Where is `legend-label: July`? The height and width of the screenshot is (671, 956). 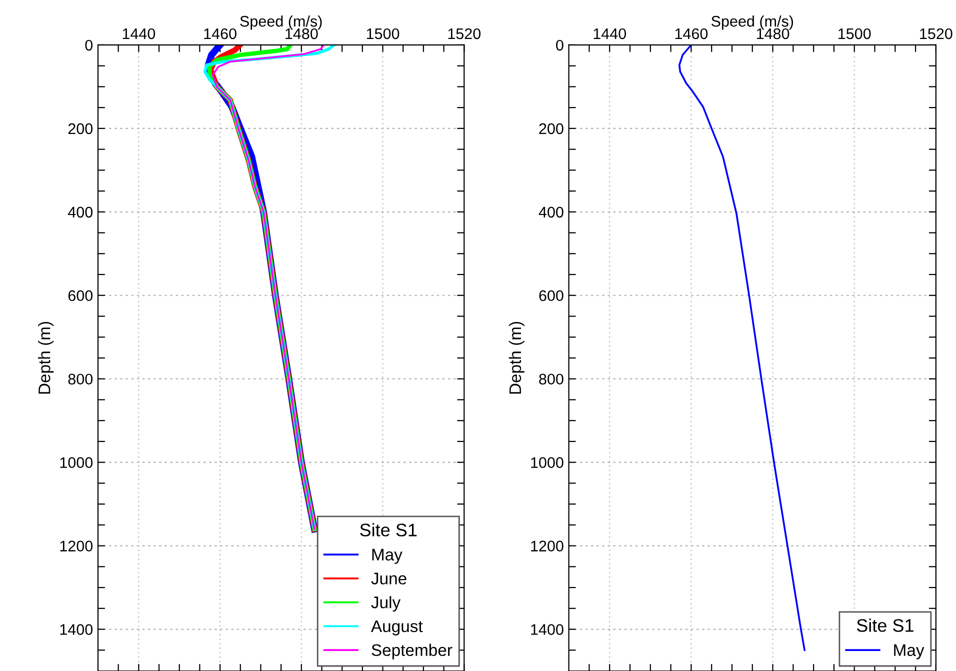
legend-label: July is located at coordinates (386, 604).